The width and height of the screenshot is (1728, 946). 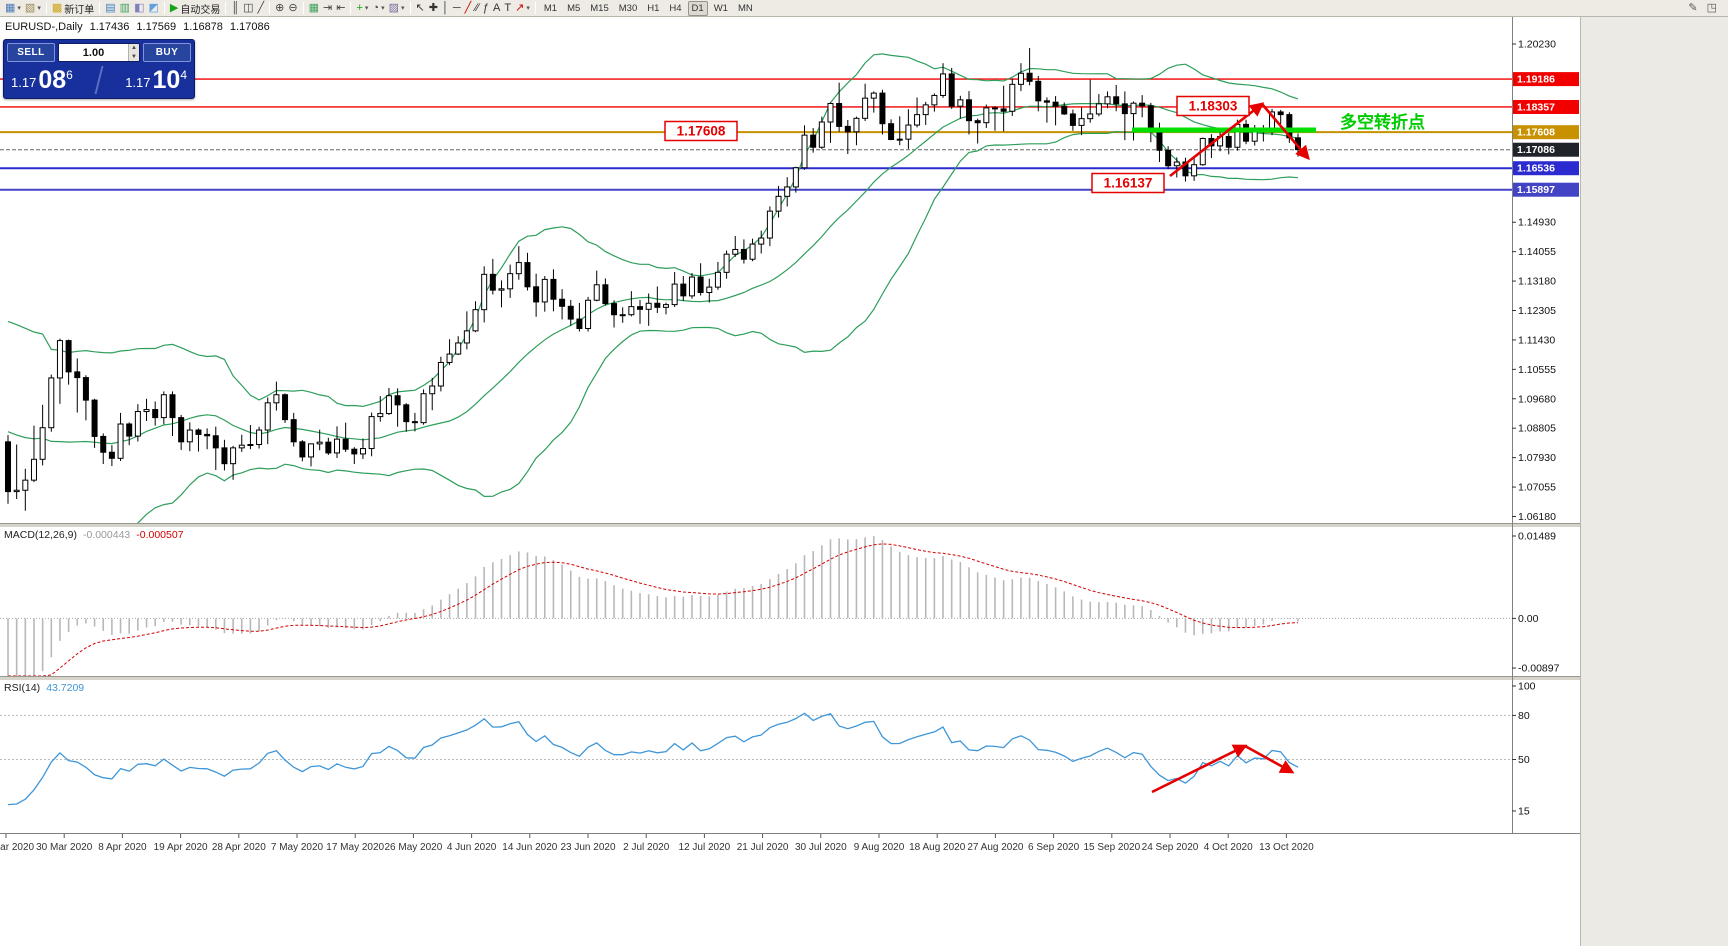 What do you see at coordinates (248, 8) in the screenshot?
I see `candlestick-chart-button: ◫` at bounding box center [248, 8].